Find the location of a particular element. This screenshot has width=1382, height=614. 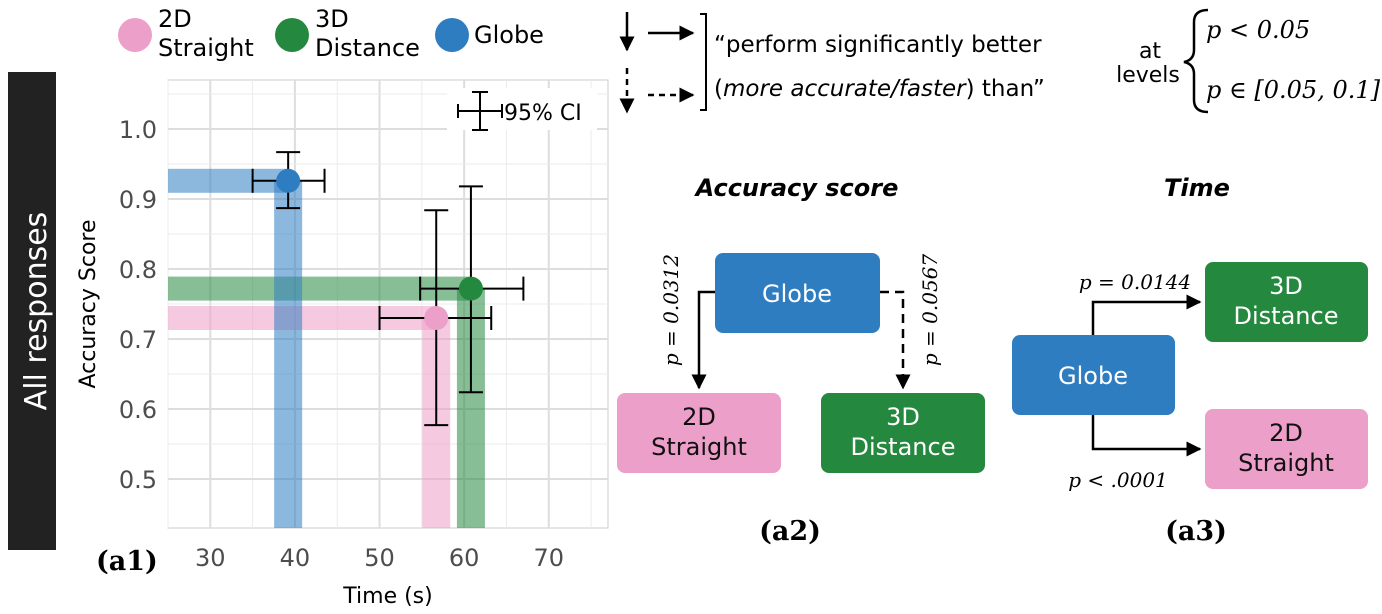

legend-3d-line1: 3D is located at coordinates (332, 19).